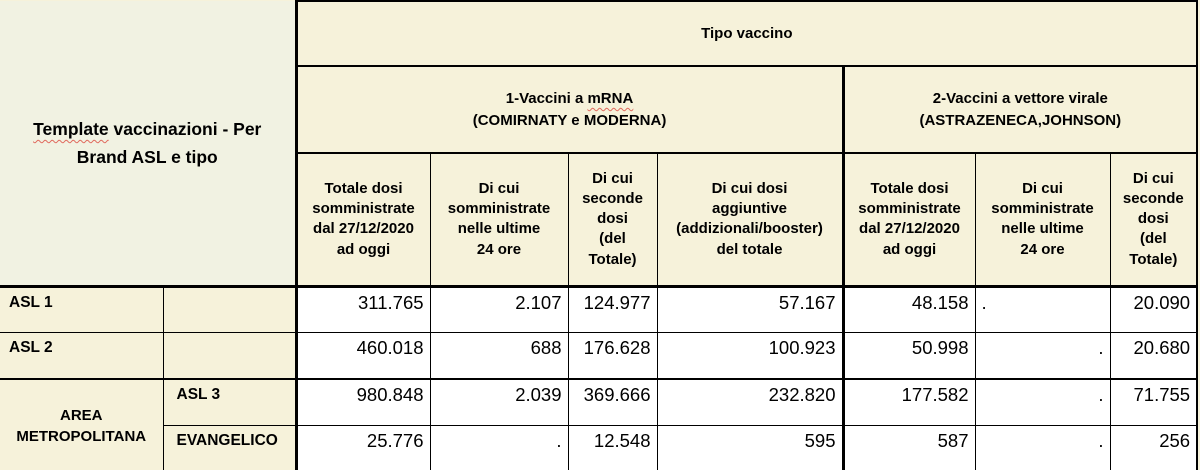 This screenshot has height=470, width=1200. Describe the element at coordinates (362, 447) in the screenshot. I see `data-cell: 25.776` at that location.